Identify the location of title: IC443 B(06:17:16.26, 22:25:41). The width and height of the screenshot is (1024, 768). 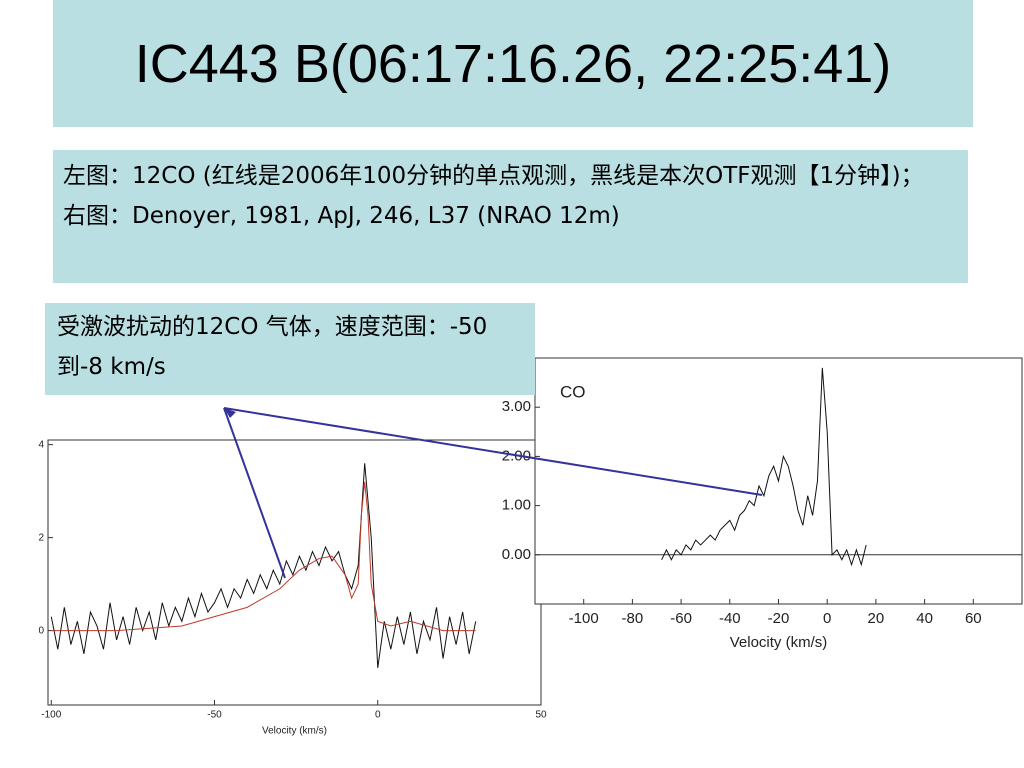
(513, 63).